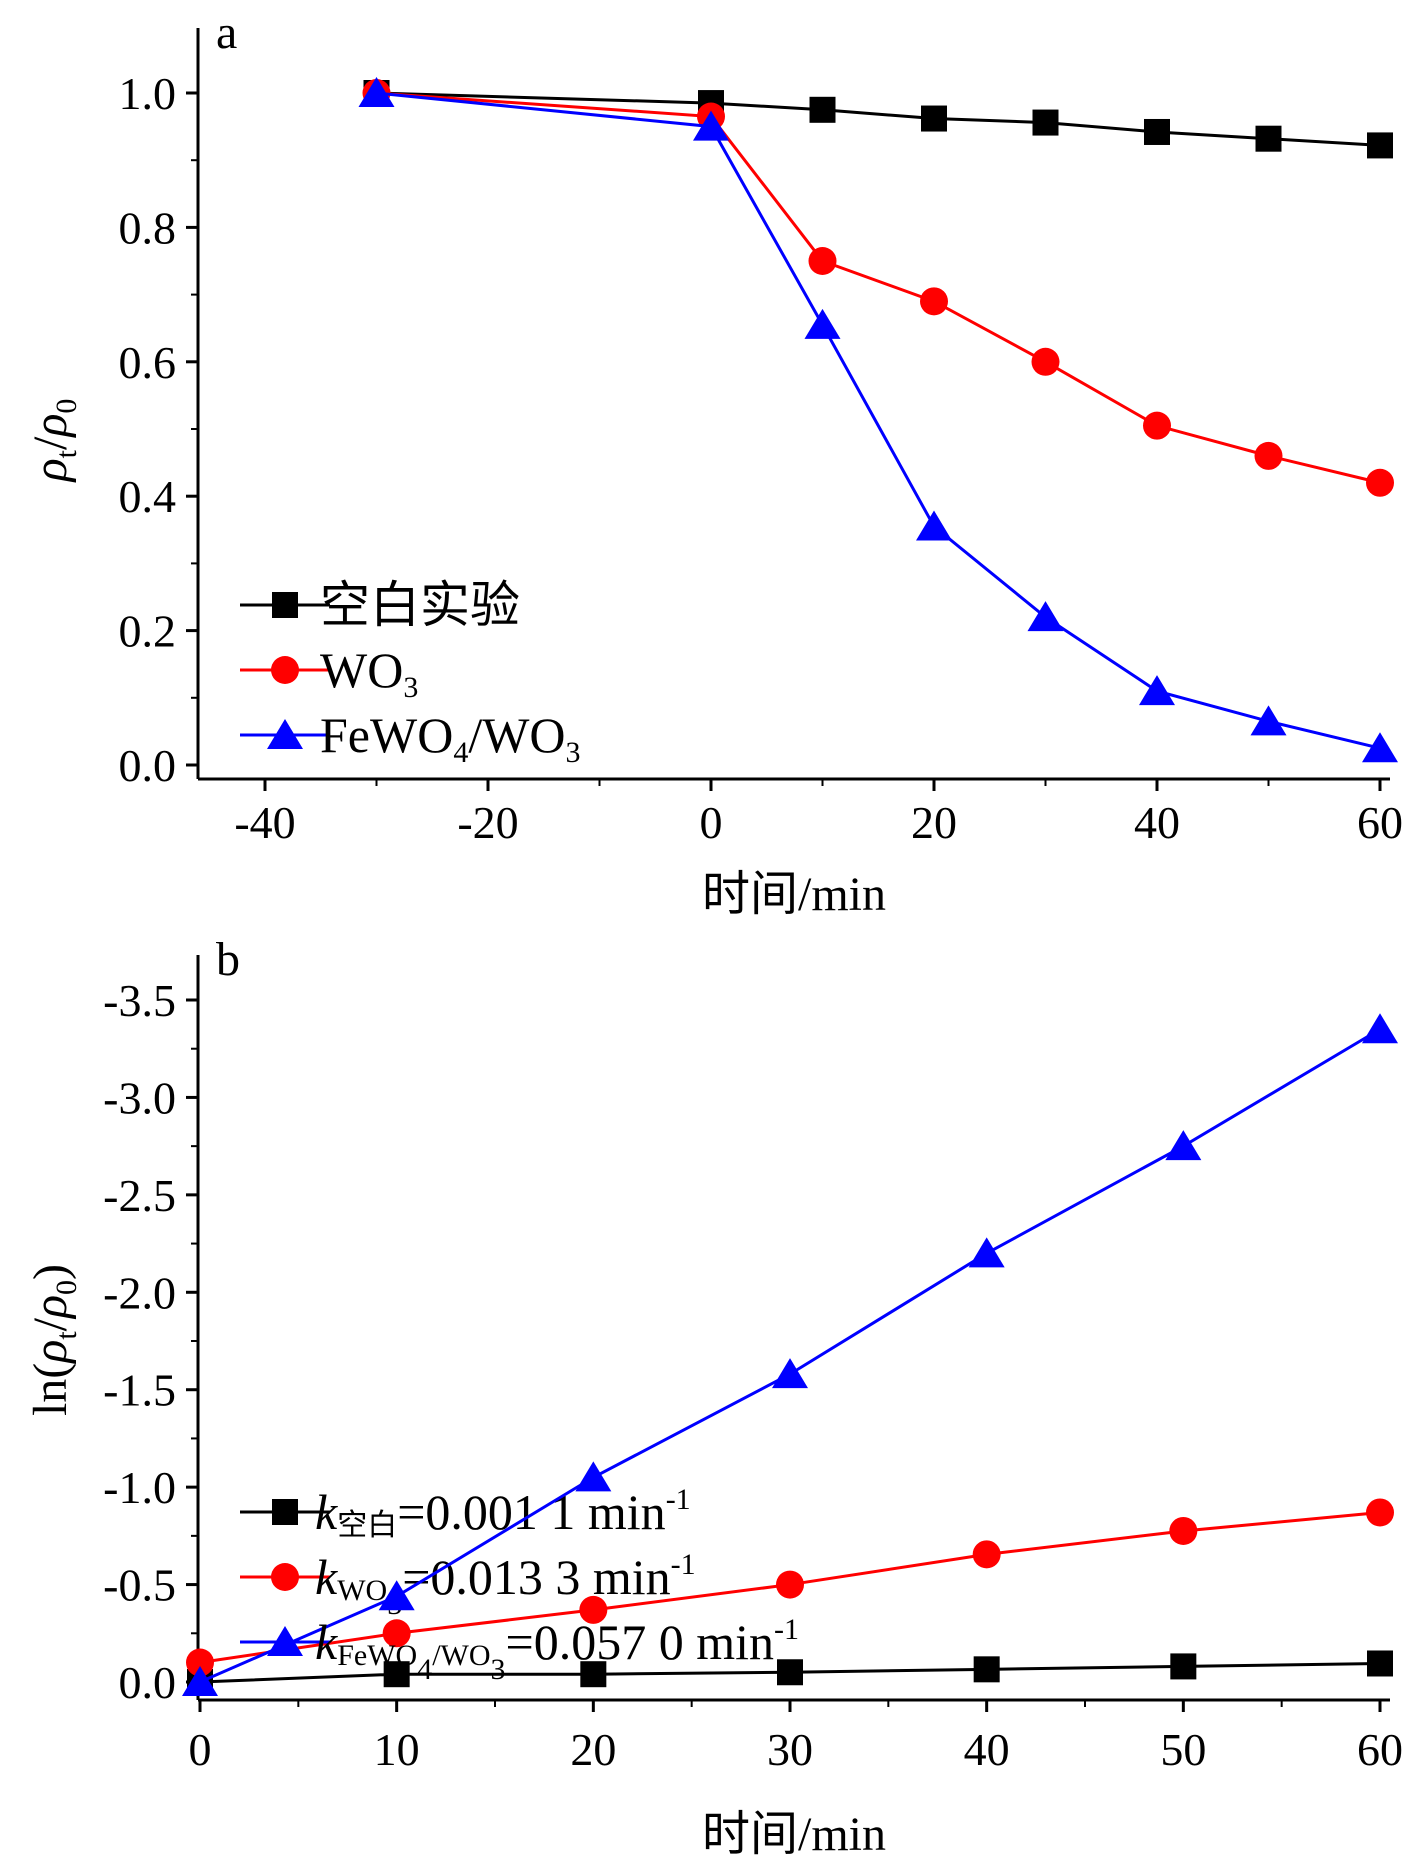 This screenshot has height=1866, width=1417. What do you see at coordinates (369, 673) in the screenshot?
I see `legend-label: WO3` at bounding box center [369, 673].